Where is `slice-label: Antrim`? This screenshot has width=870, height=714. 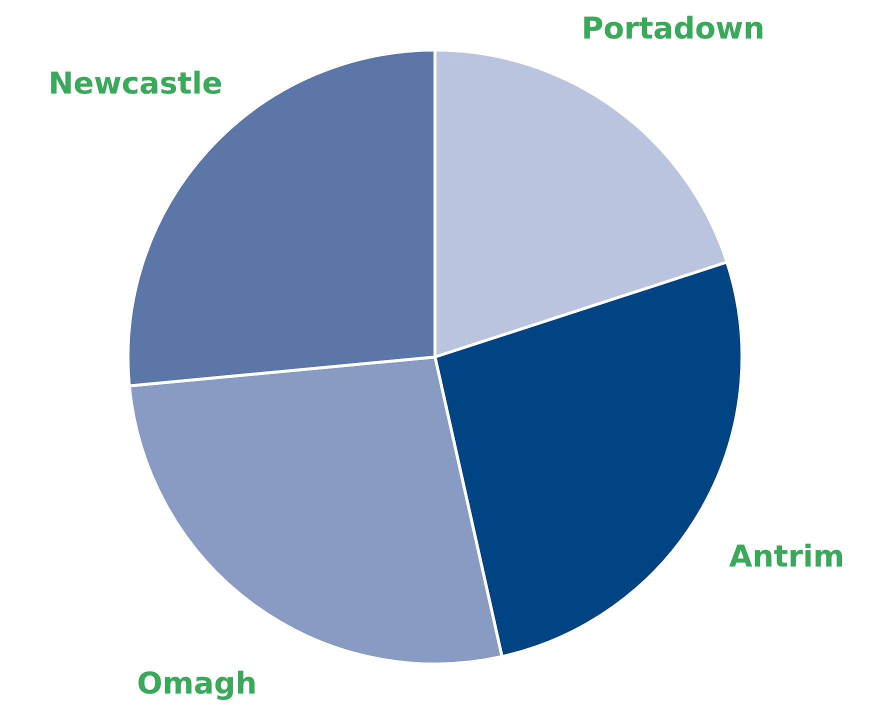
slice-label: Antrim is located at coordinates (786, 557).